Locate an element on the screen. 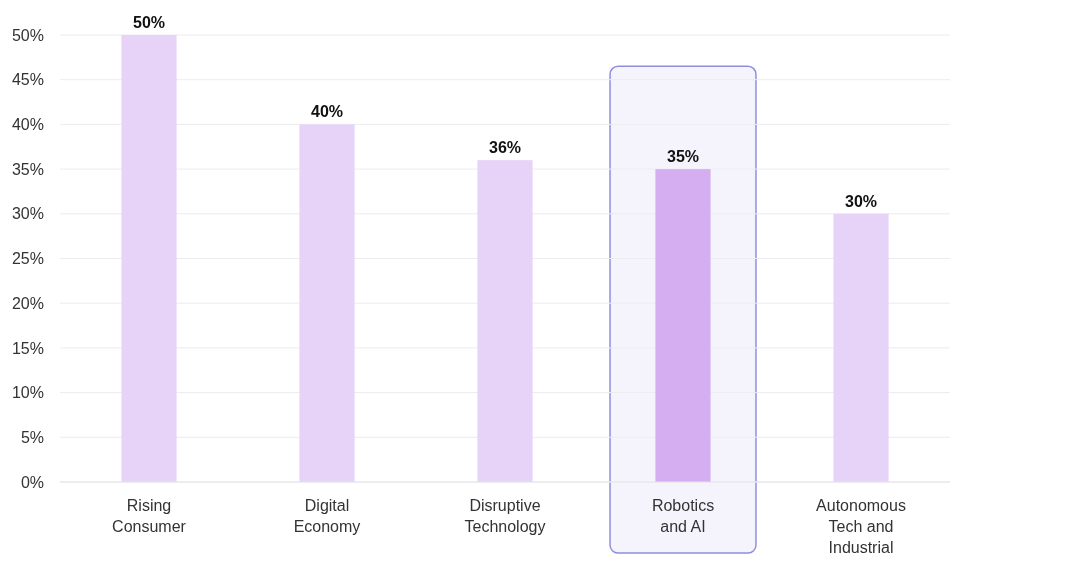 The width and height of the screenshot is (1080, 563). y-tick-label: 15% is located at coordinates (27, 348).